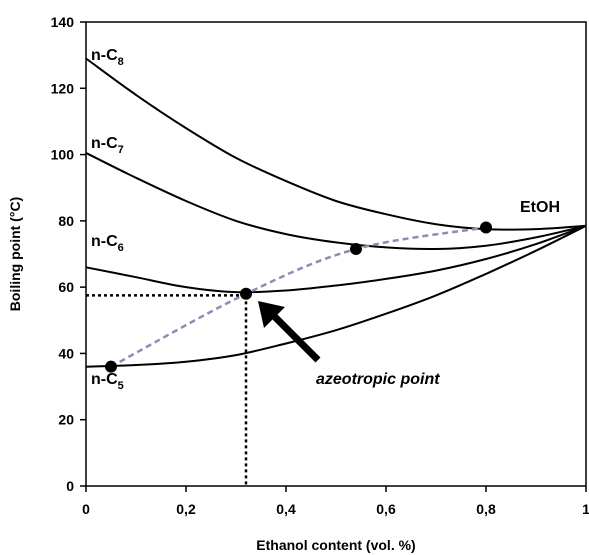 The height and width of the screenshot is (555, 589). Describe the element at coordinates (271, 314) in the screenshot. I see `arrow-head` at that location.